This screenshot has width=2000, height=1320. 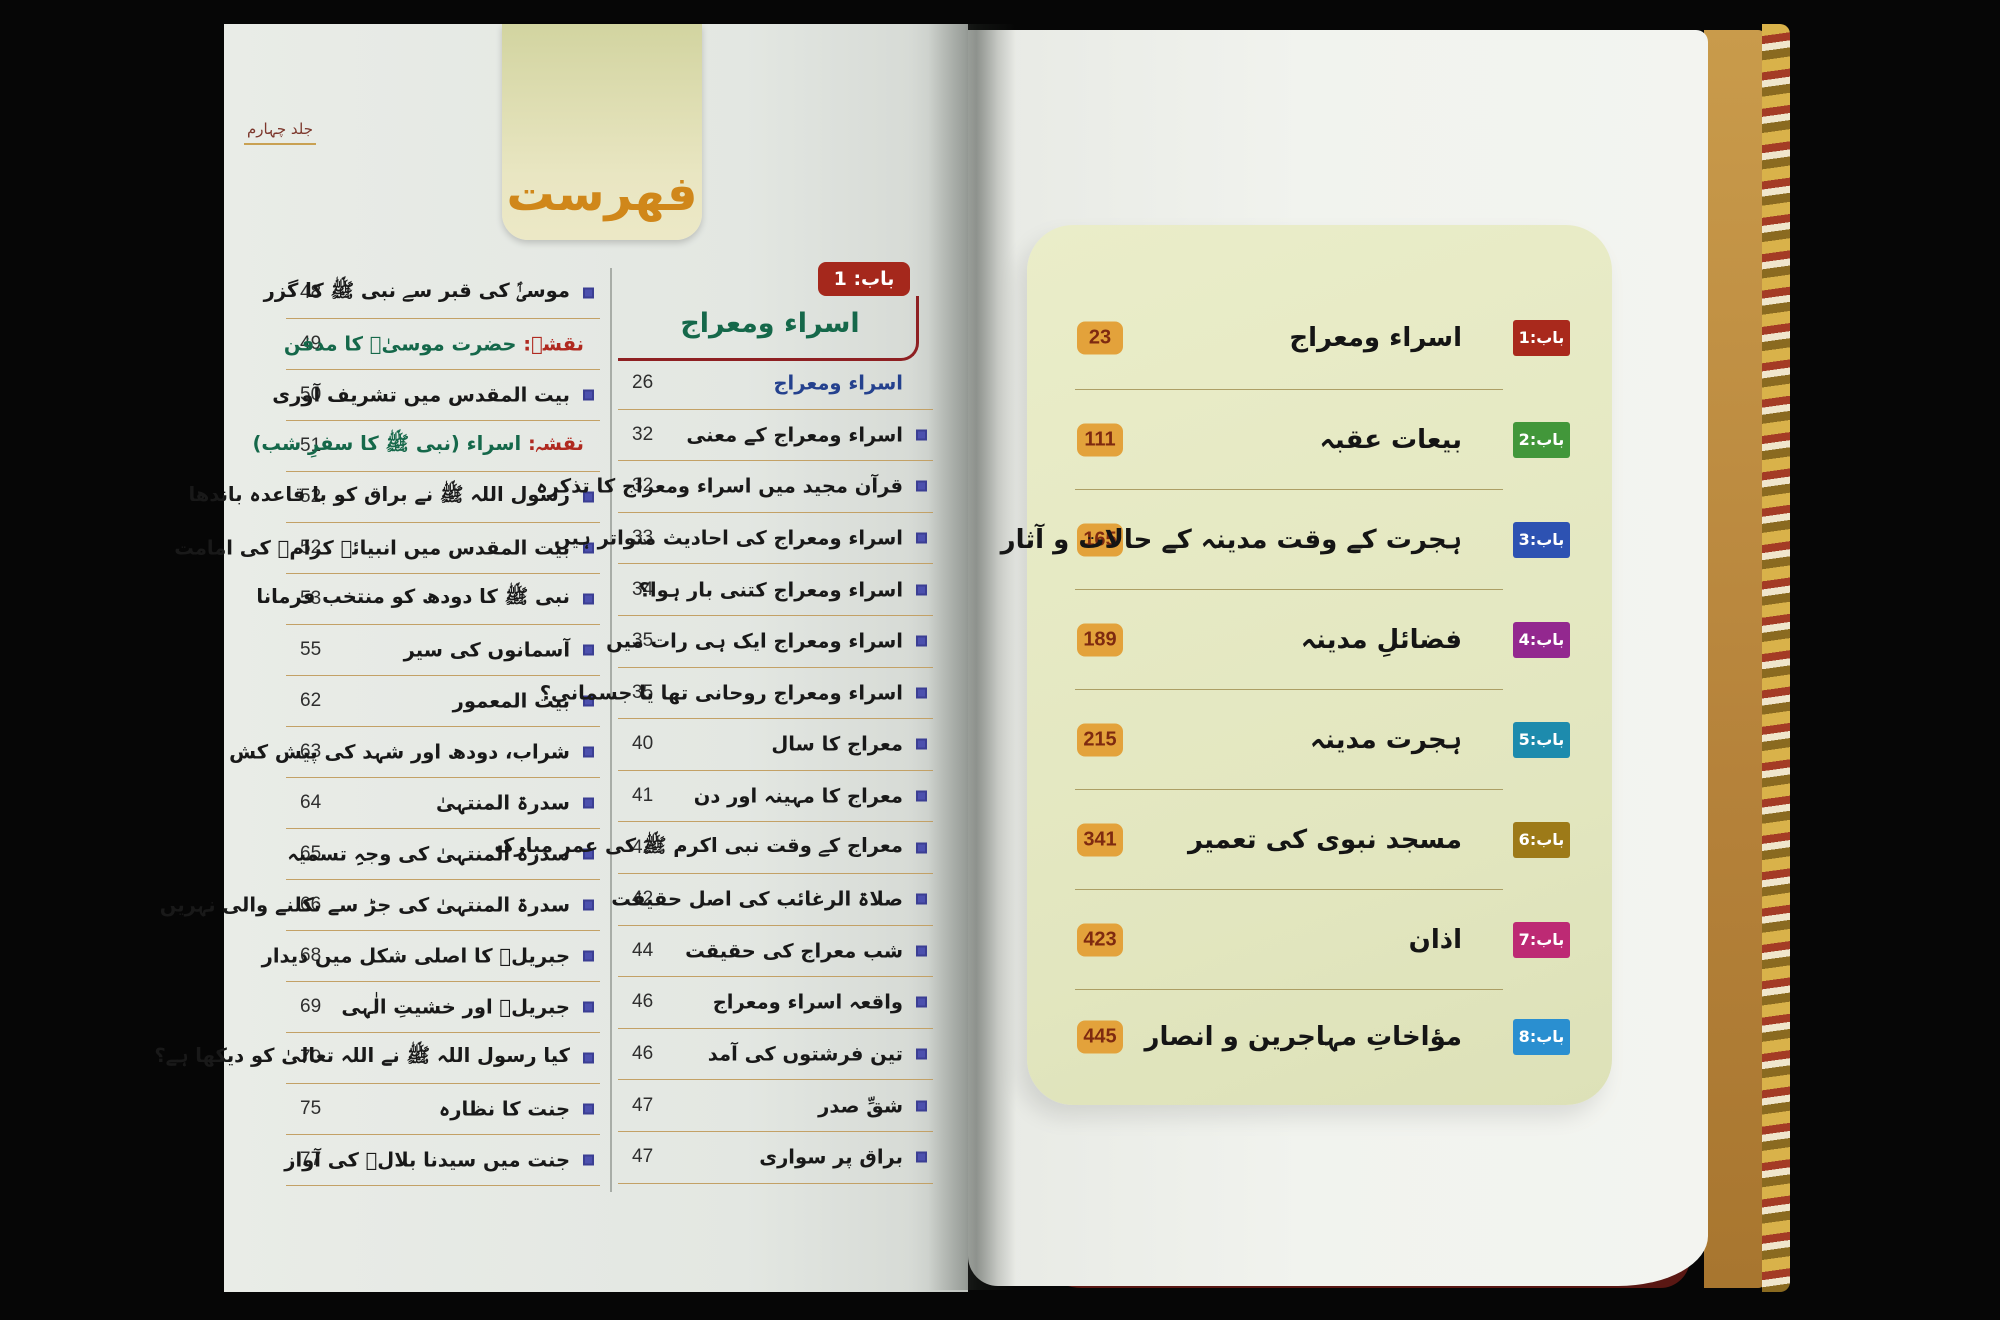 What do you see at coordinates (754, 641) in the screenshot?
I see `toc-entry-text: اسراء ومعراج ایک ہی رات میں` at bounding box center [754, 641].